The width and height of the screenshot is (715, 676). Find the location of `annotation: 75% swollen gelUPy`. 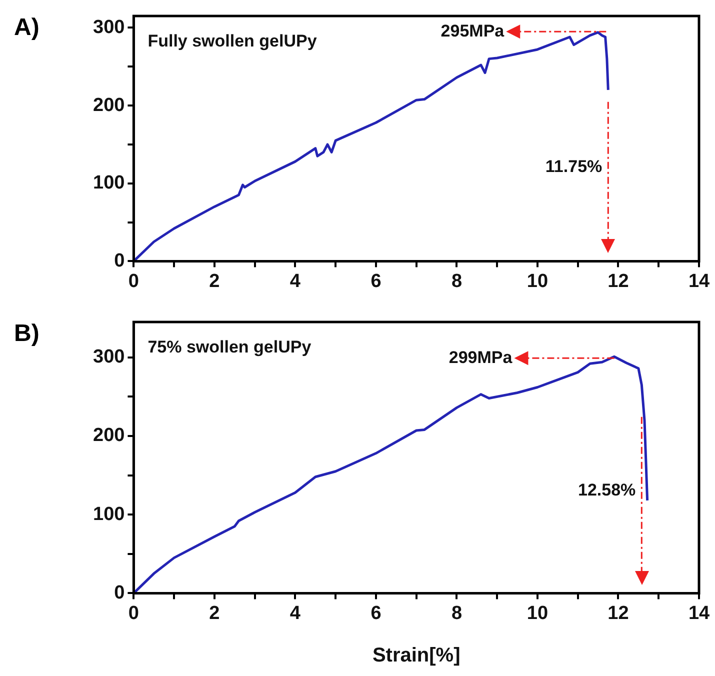

annotation: 75% swollen gelUPy is located at coordinates (230, 347).